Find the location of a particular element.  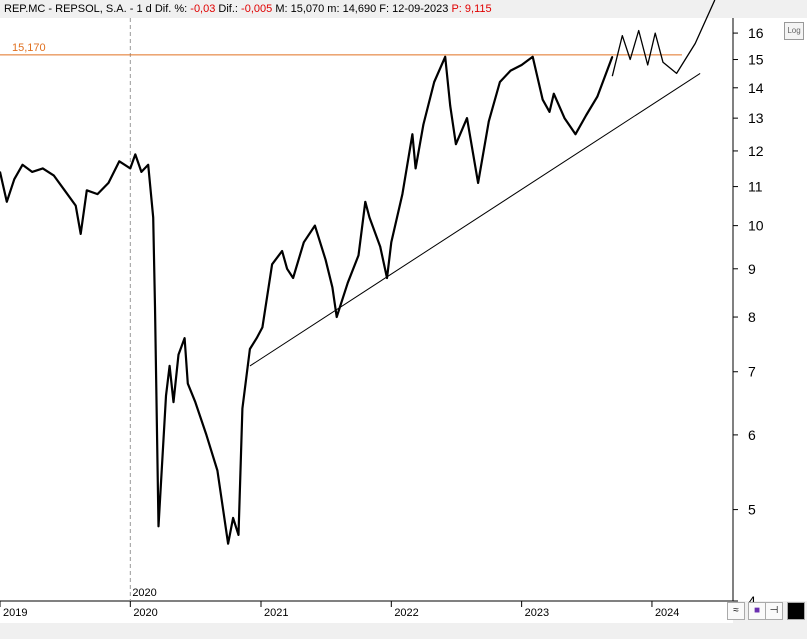

save-icon: ■ is located at coordinates (757, 611).